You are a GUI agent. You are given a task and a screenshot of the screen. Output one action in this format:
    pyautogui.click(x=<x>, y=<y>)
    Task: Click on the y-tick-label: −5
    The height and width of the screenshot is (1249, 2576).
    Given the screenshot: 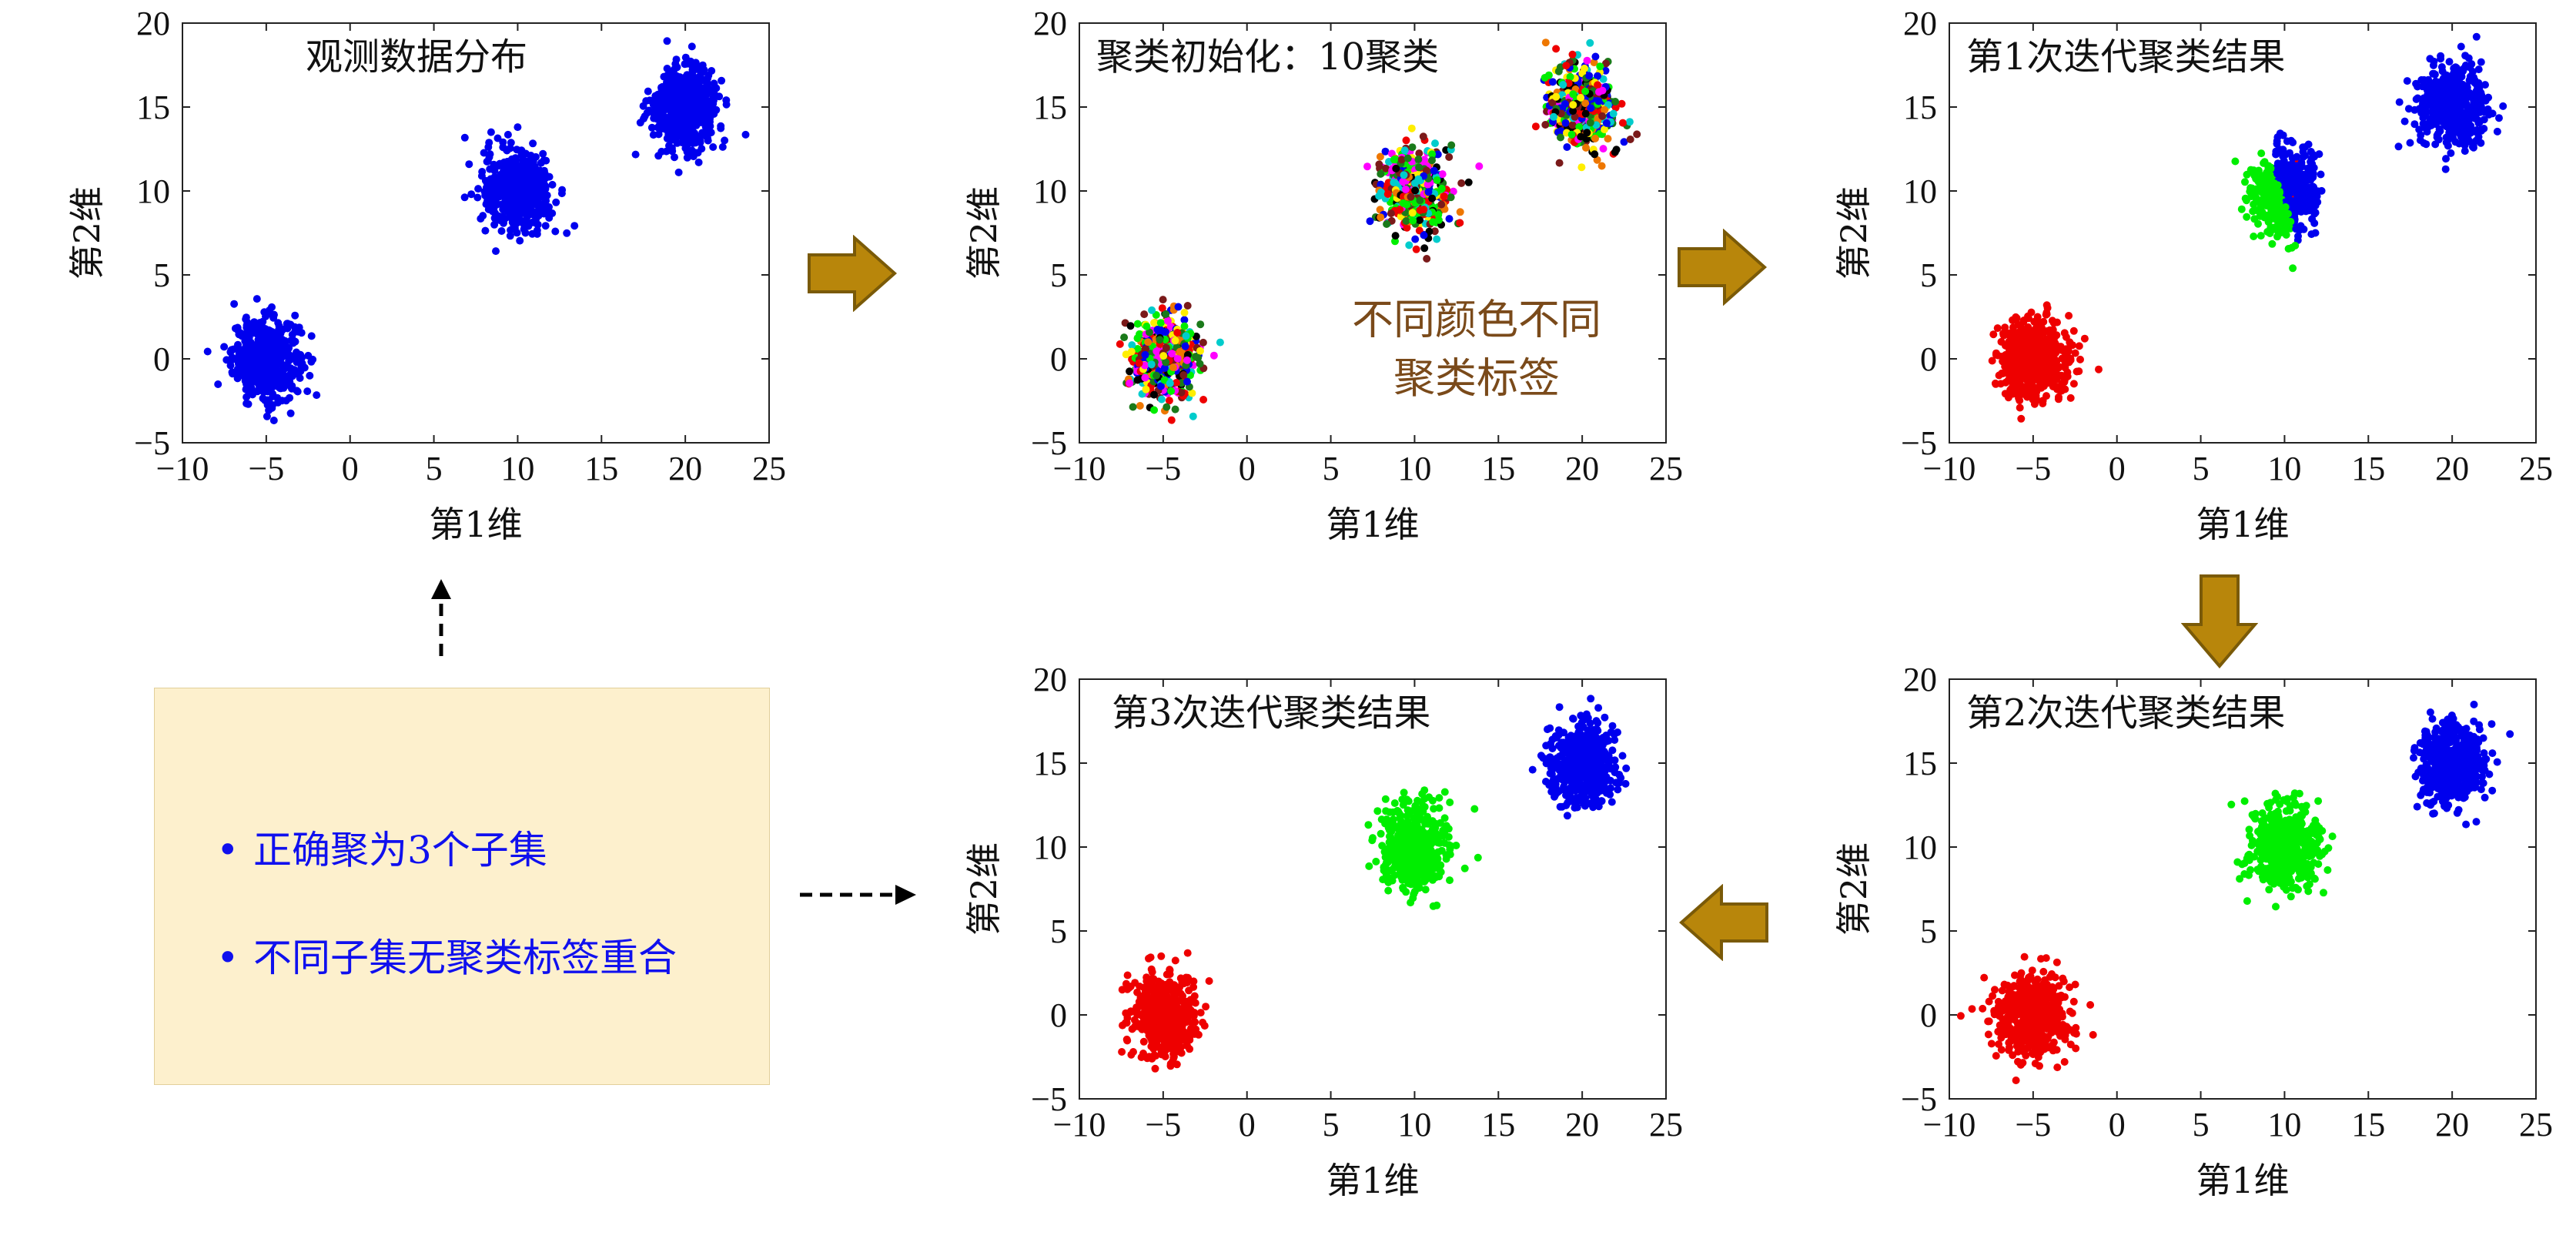 What is the action you would take?
    pyautogui.click(x=1049, y=443)
    